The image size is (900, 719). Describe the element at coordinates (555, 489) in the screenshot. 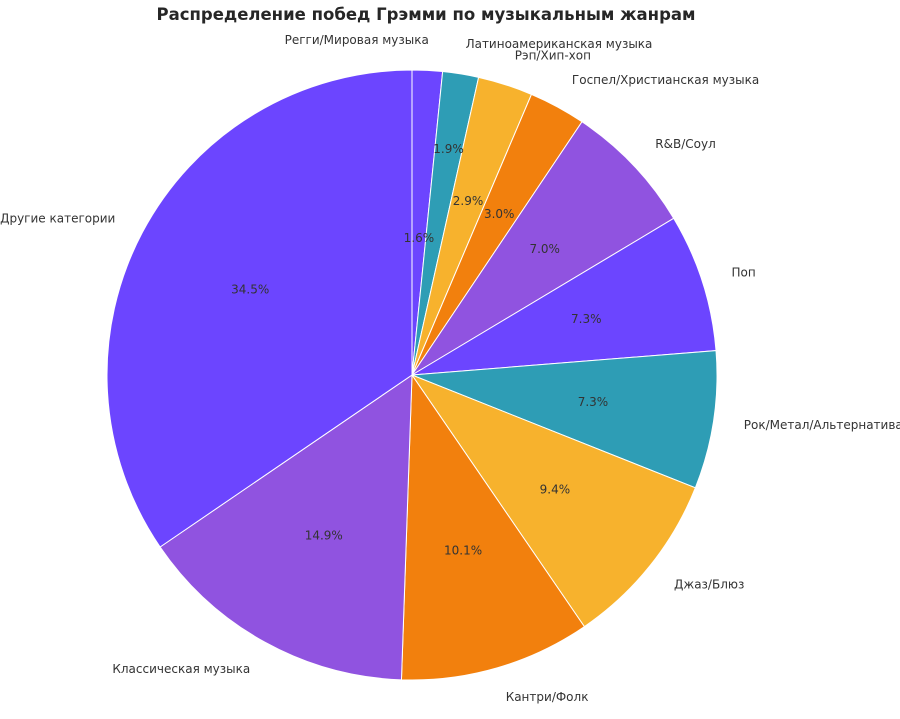

I see `slice-percent-label: 9.4%` at that location.